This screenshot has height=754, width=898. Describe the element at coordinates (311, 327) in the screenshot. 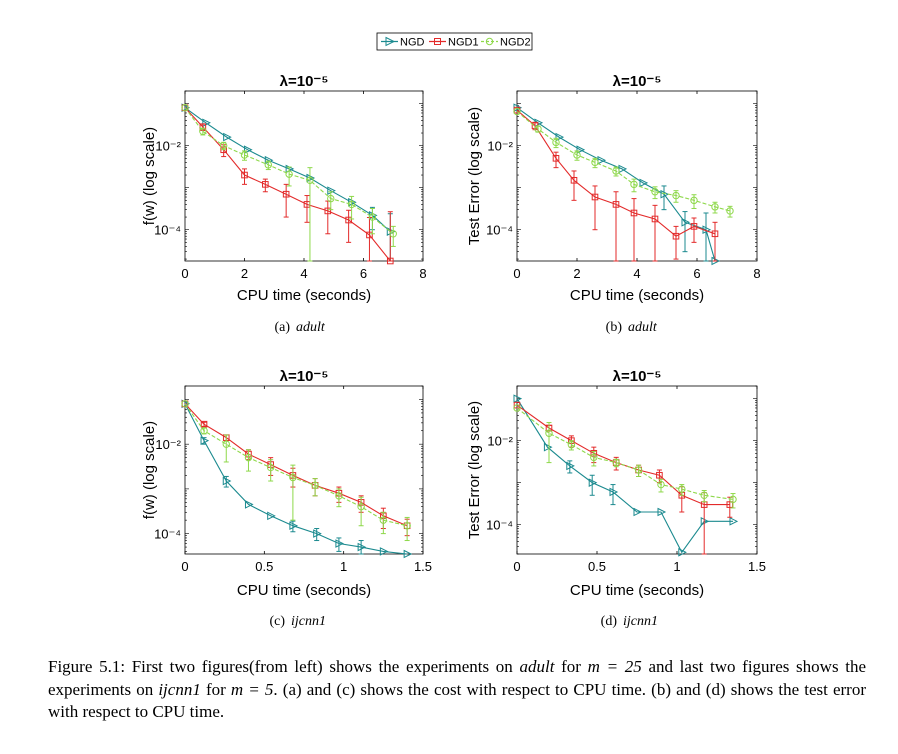

I see `panel-a-subcaption-dataset: adult` at that location.